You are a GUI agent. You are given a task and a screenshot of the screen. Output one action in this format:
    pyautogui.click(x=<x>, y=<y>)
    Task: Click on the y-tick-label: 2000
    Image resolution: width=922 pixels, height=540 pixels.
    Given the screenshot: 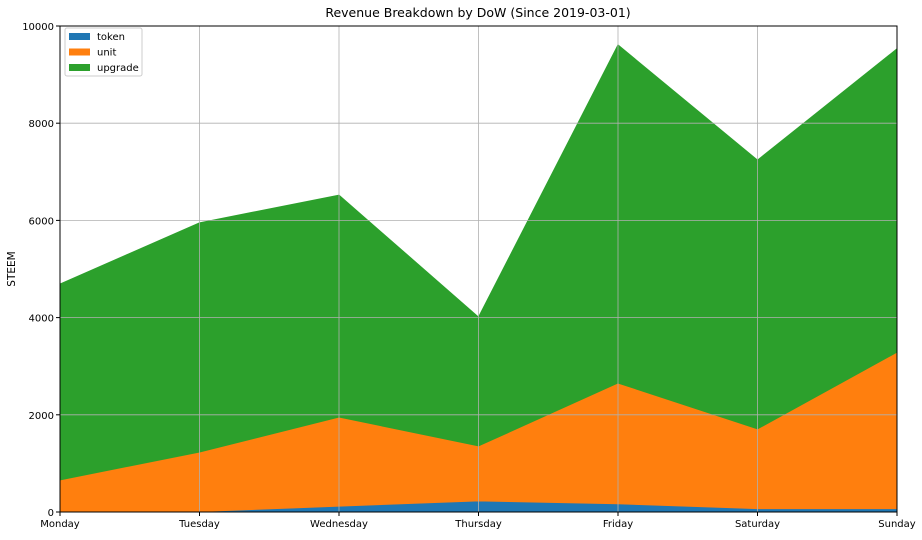 What is the action you would take?
    pyautogui.click(x=41, y=416)
    